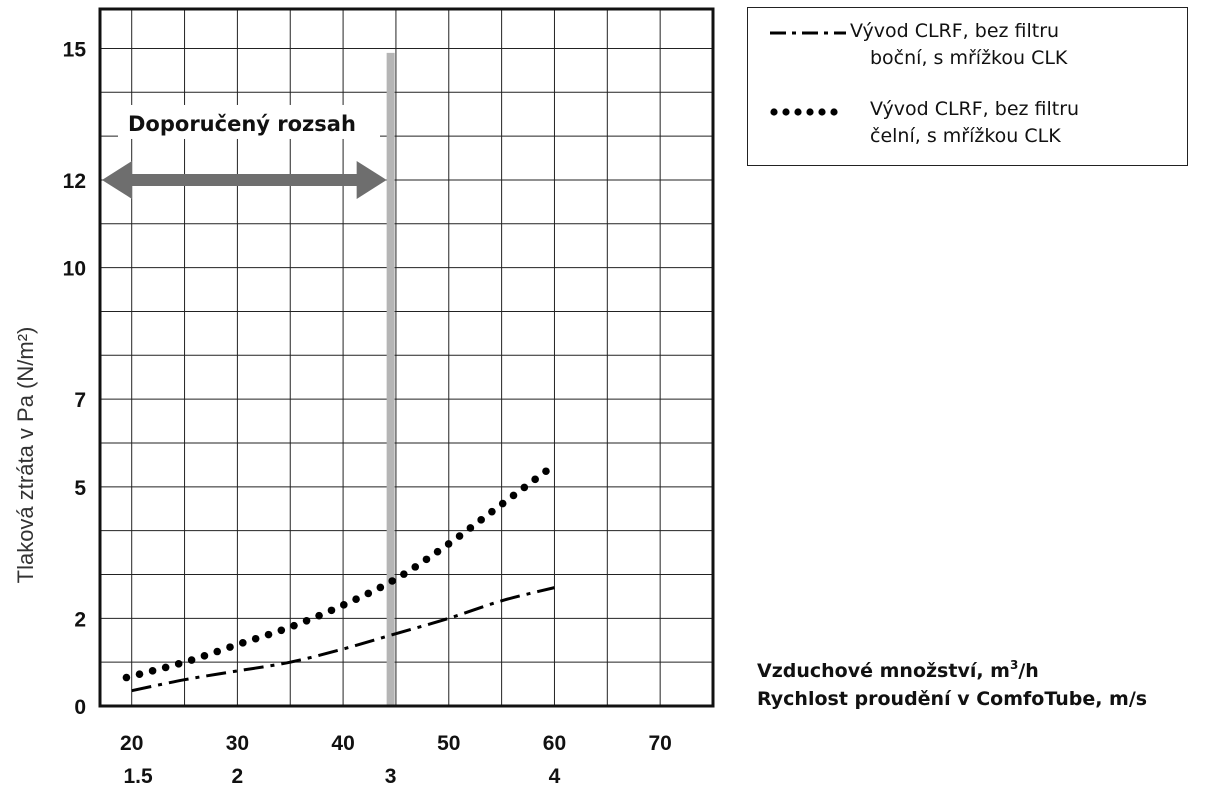 The width and height of the screenshot is (1218, 789). What do you see at coordinates (952, 699) in the screenshot?
I see `x-axis-label-velocity: Rychlost proudění v ComfoTube, m/s` at bounding box center [952, 699].